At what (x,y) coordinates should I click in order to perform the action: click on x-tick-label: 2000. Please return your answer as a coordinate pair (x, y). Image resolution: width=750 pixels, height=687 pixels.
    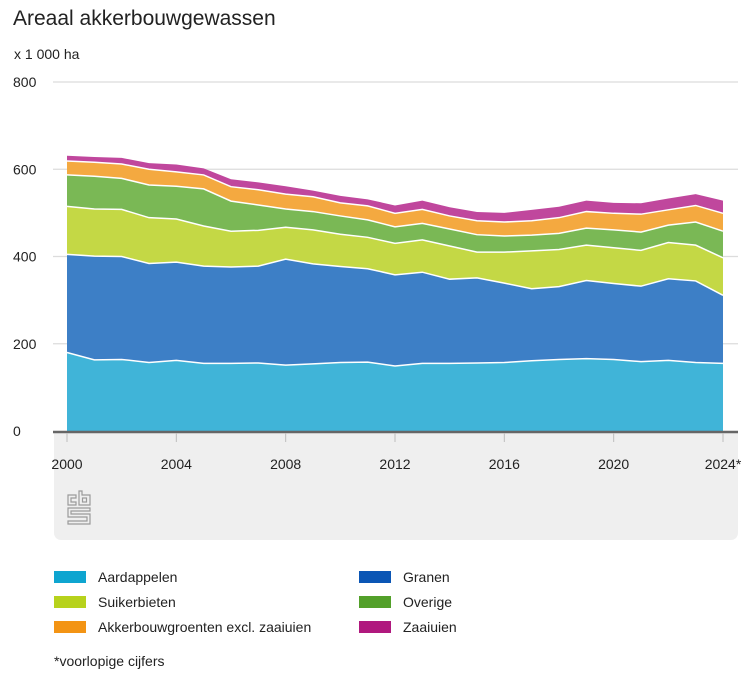
    Looking at the image, I should click on (66, 464).